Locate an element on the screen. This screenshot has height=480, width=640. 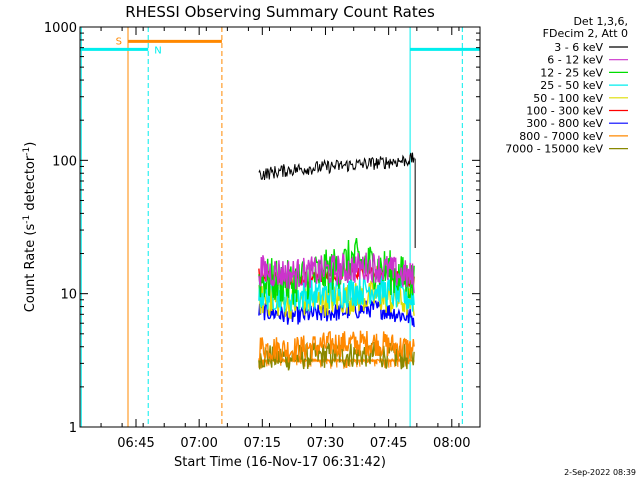
low-band-trace is located at coordinates (336, 363).